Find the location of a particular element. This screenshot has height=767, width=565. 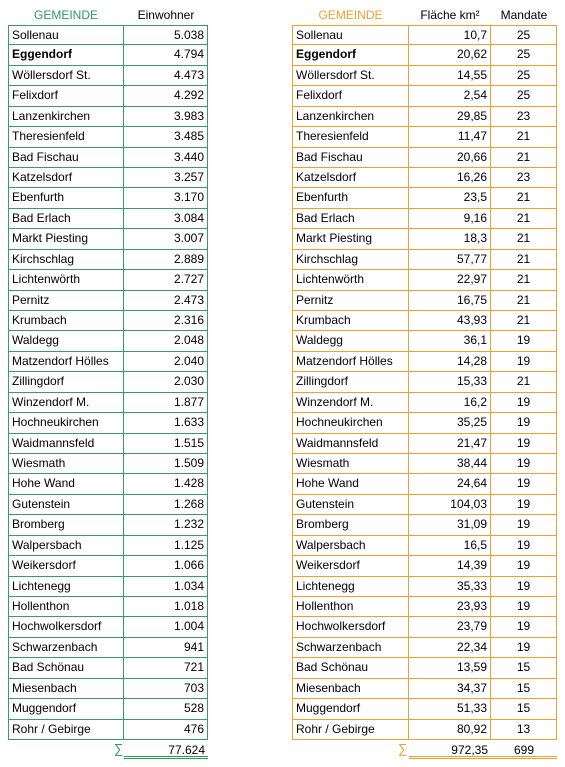

municipality-name: Sollenau is located at coordinates (350, 35).